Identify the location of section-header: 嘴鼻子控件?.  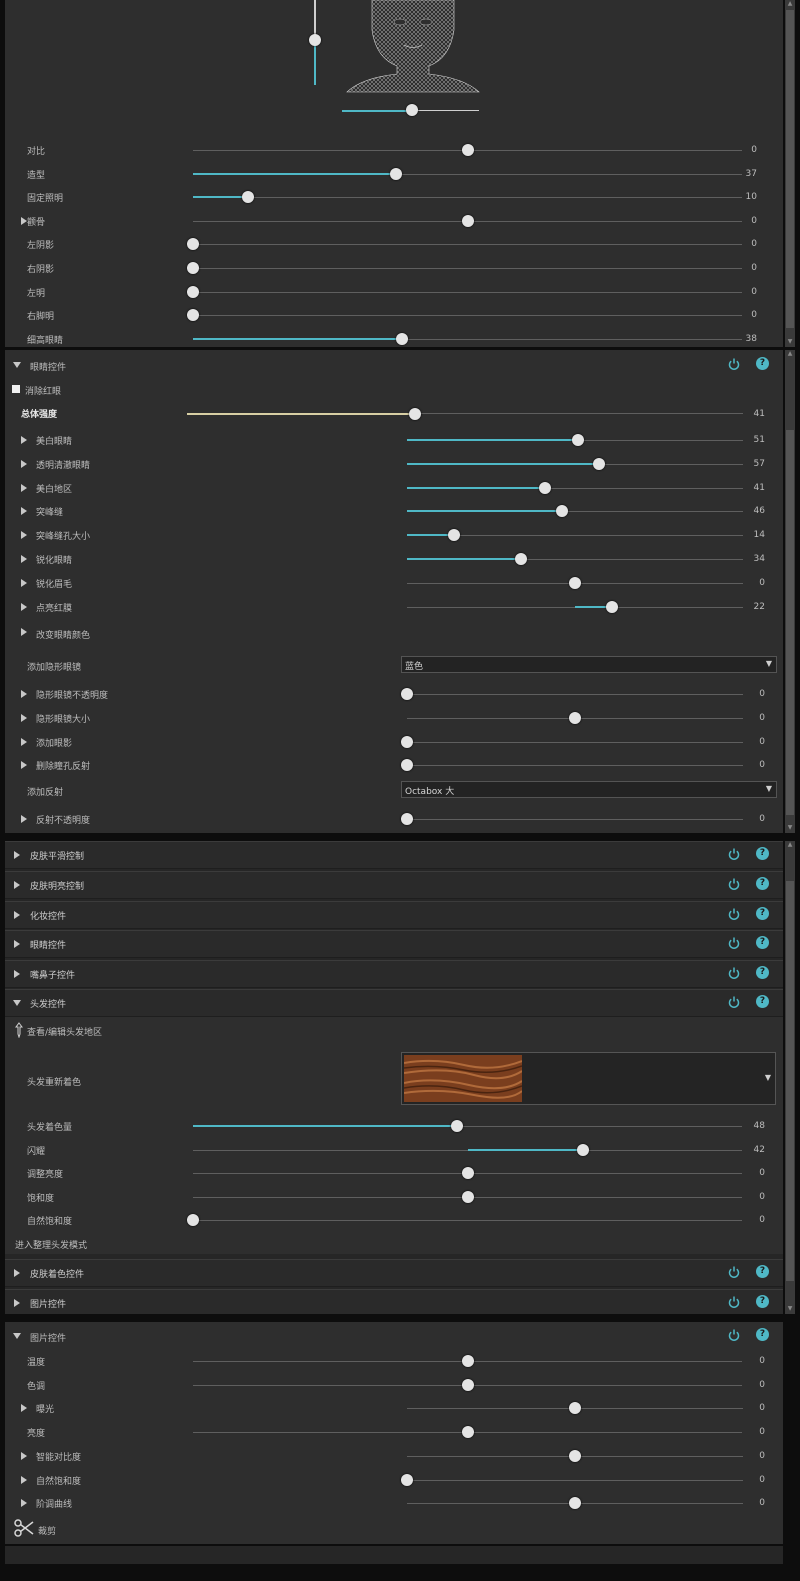
(394, 974).